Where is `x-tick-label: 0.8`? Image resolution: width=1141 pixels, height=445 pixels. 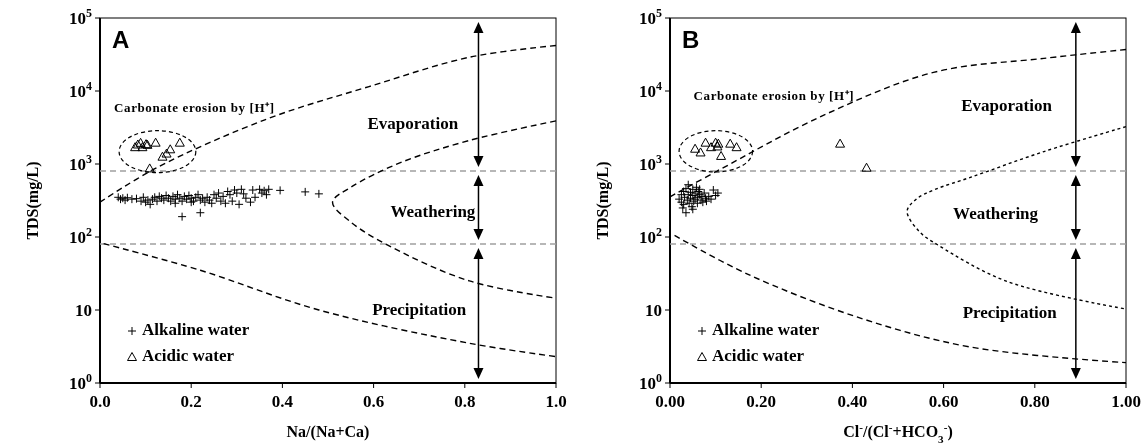 x-tick-label: 0.8 is located at coordinates (465, 401).